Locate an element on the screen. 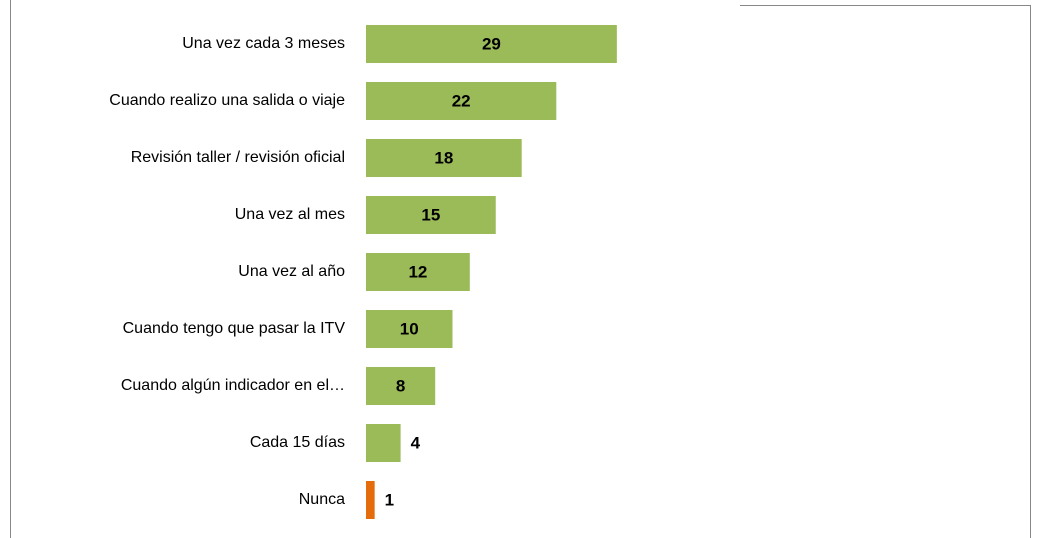 The height and width of the screenshot is (538, 1038). category-label: Cuando tengo que pasar la ITV is located at coordinates (234, 328).